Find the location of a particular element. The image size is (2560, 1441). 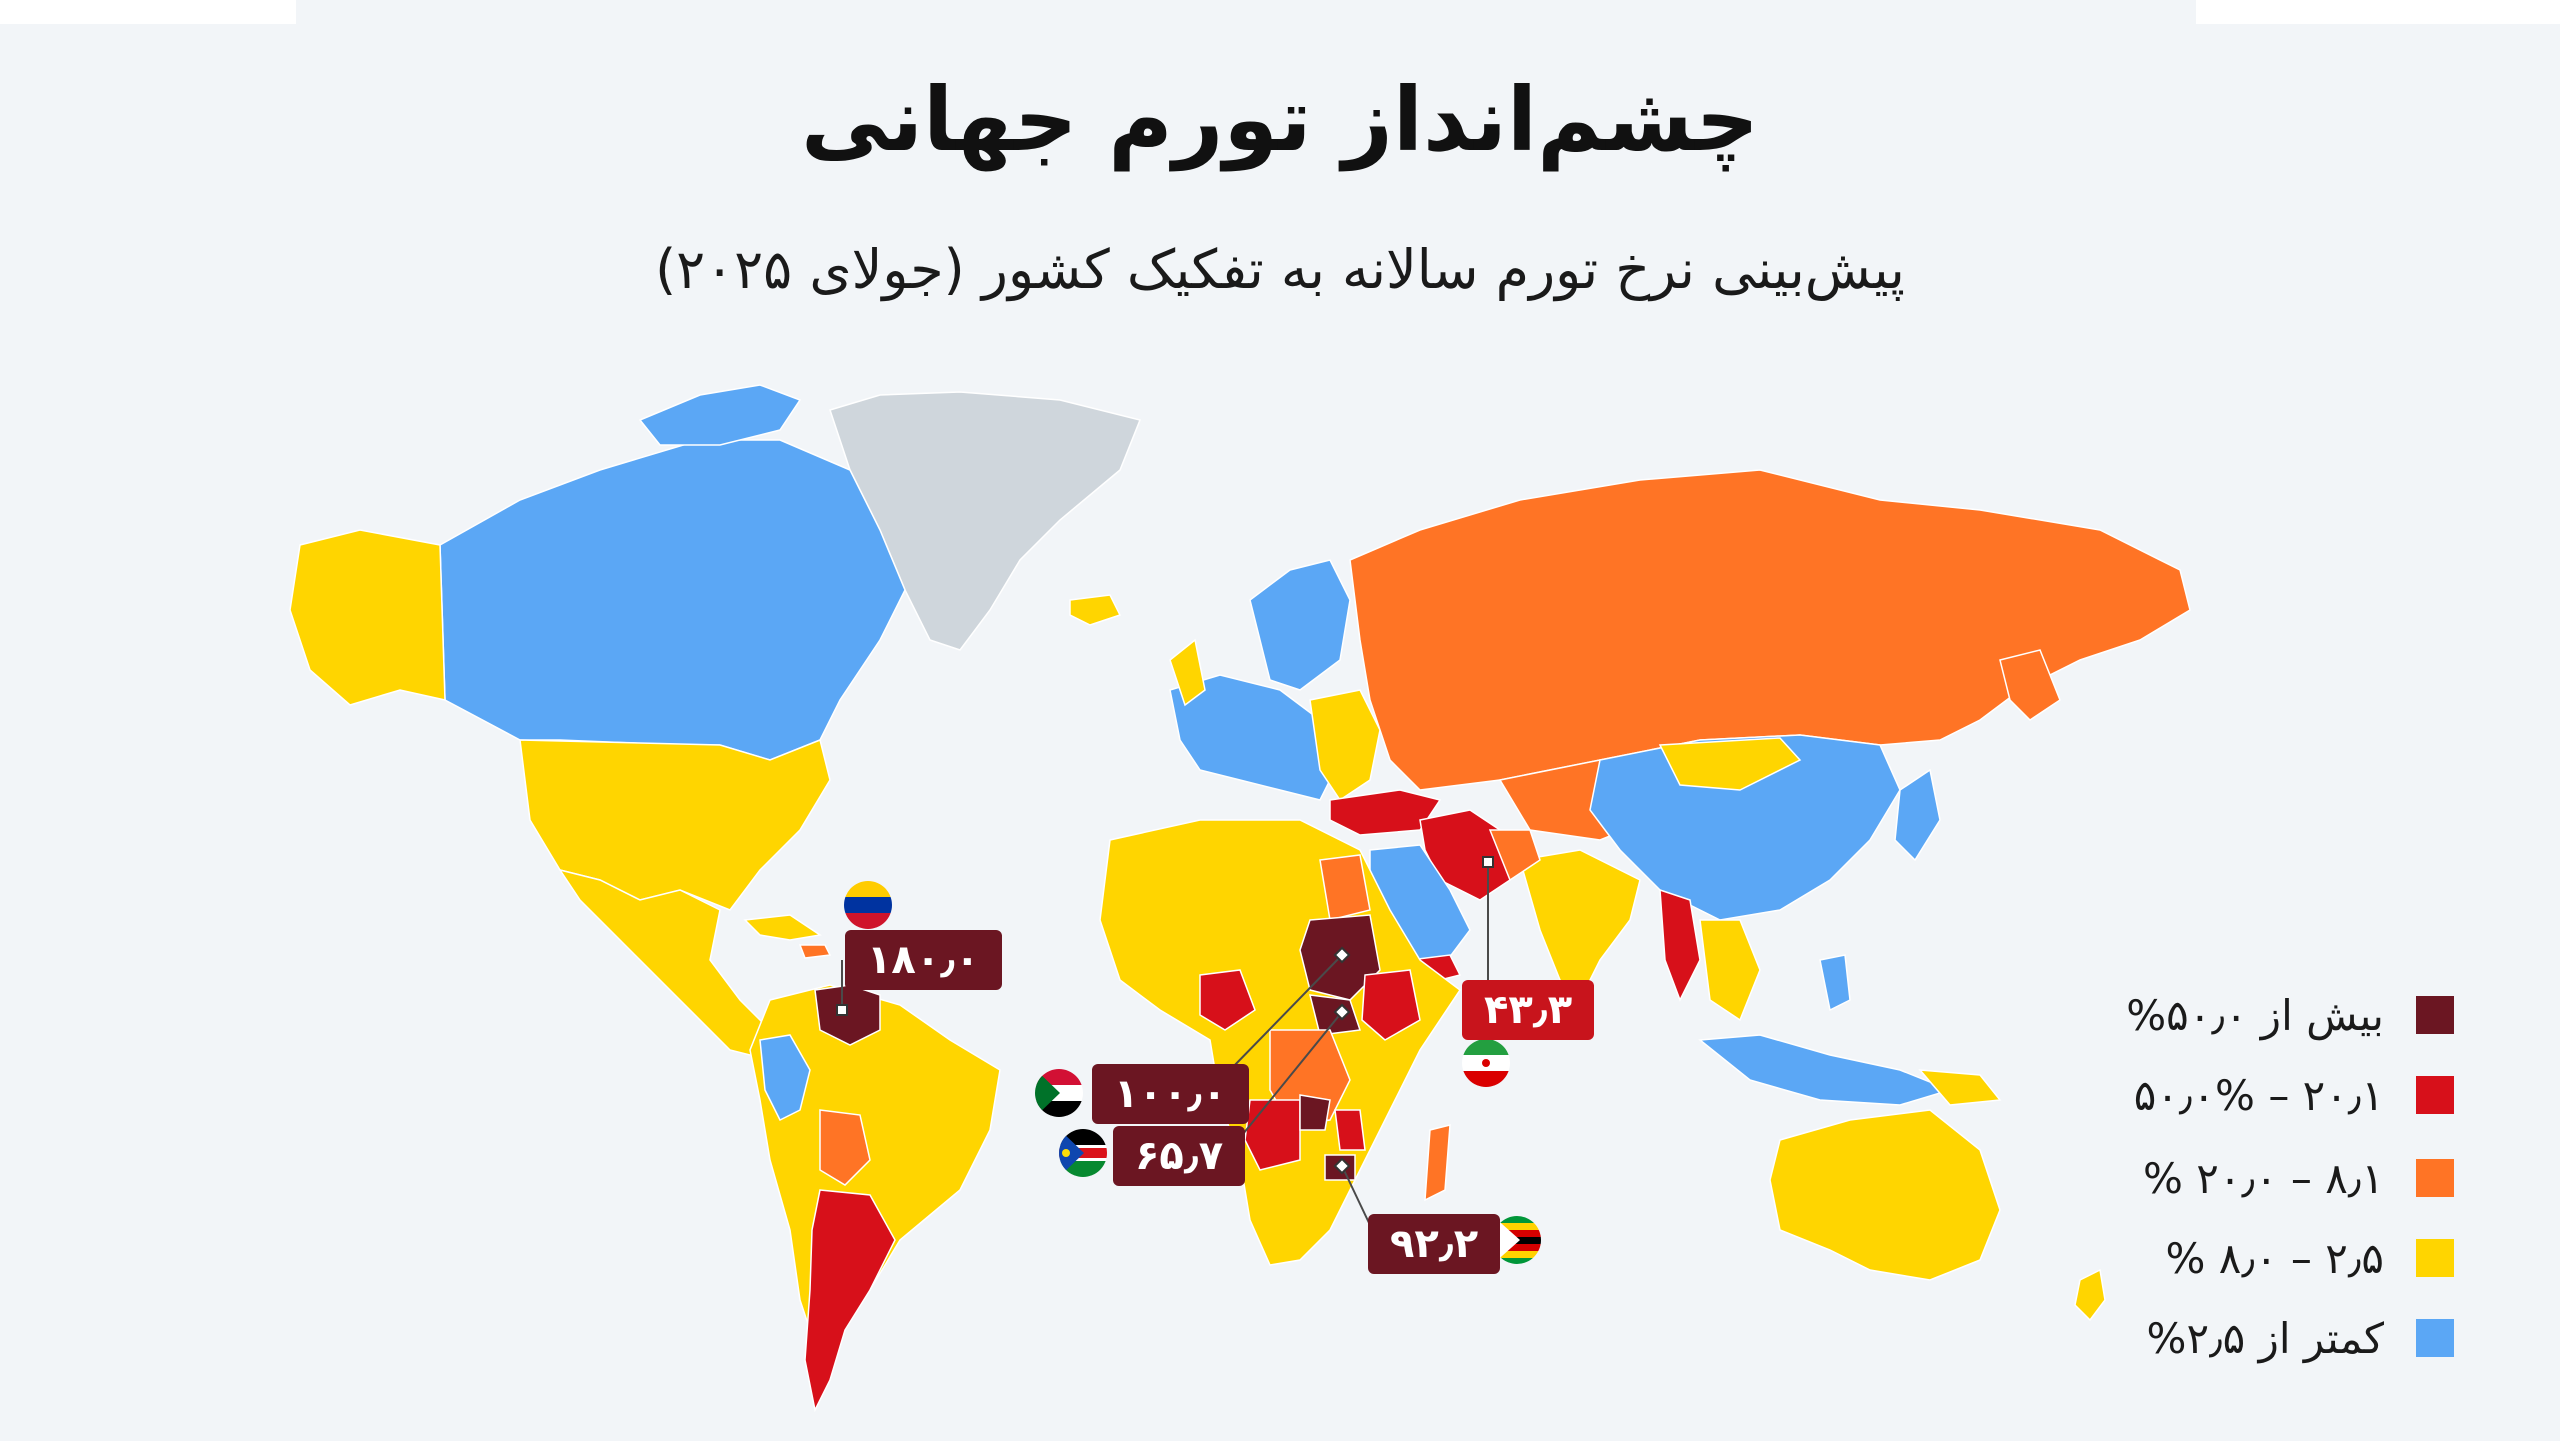

legend-label: ۸٫۱ – ۲۰٫۰ % is located at coordinates (2263, 1178).